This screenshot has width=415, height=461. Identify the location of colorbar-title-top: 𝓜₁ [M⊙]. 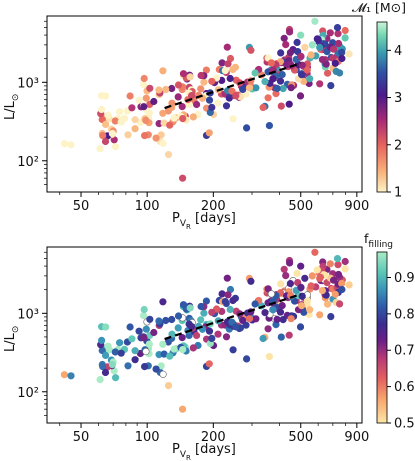
(379, 7).